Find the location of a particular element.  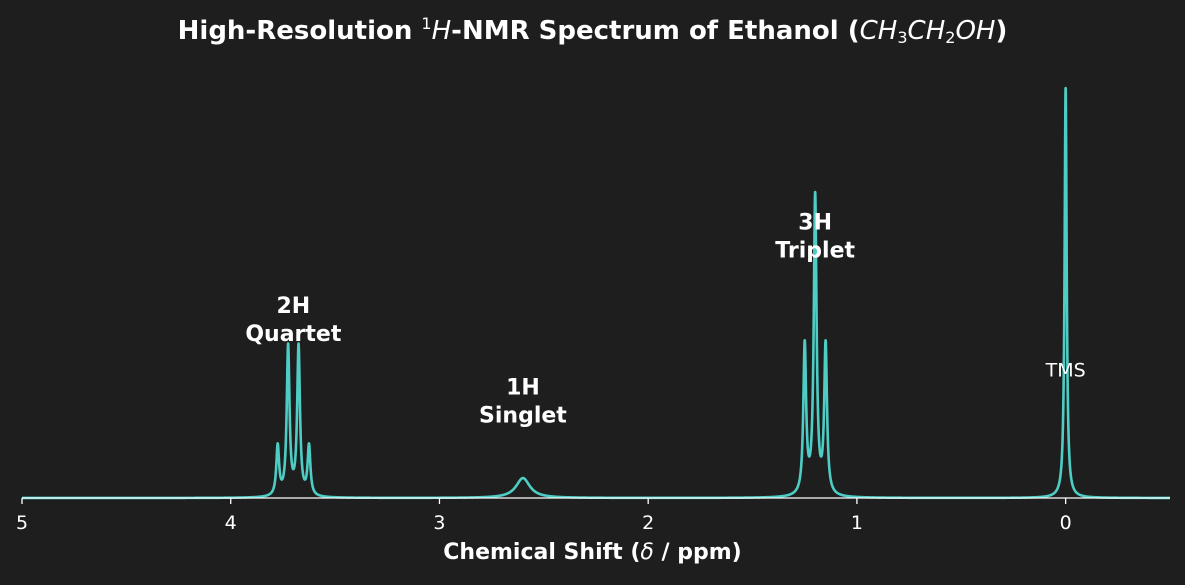

title-formula-sub-3: 3 is located at coordinates (902, 37).